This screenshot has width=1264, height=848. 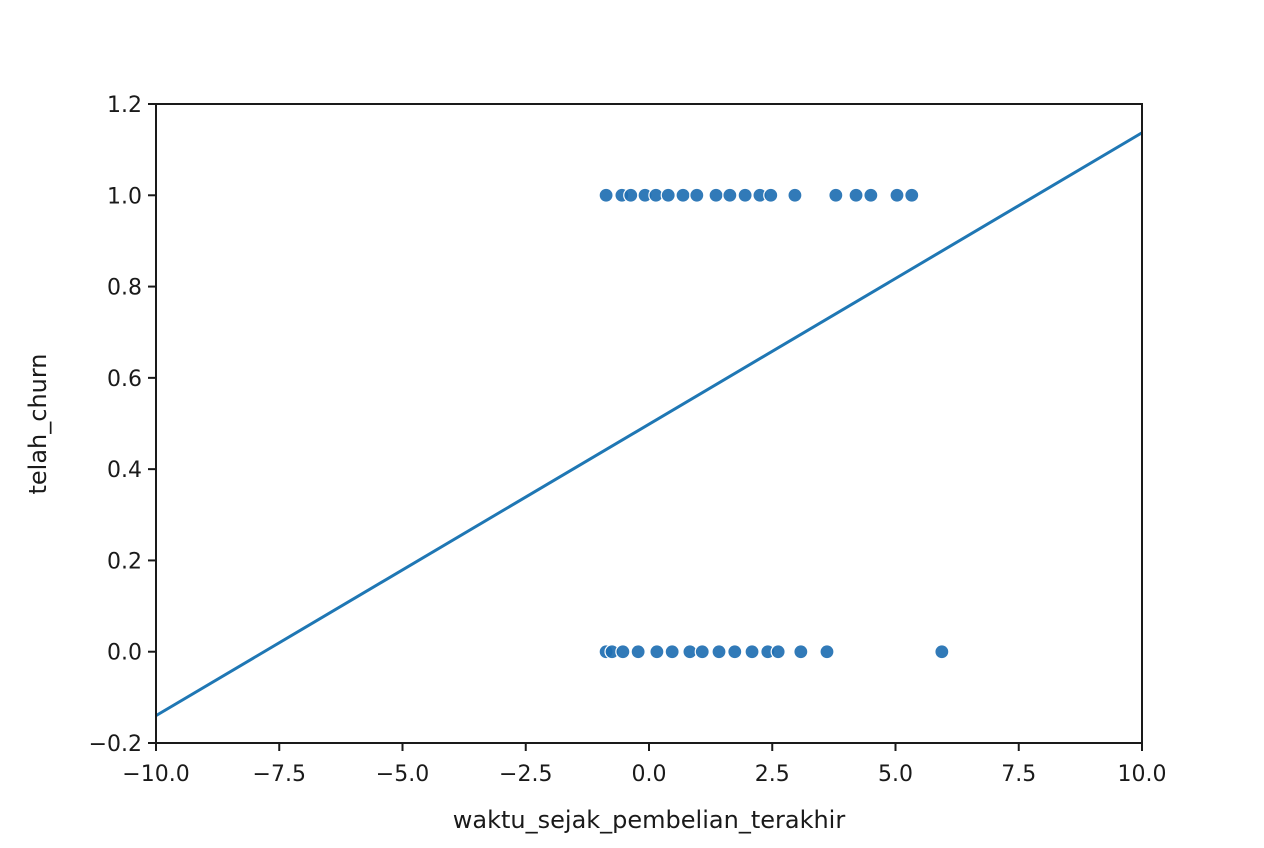 I want to click on x-tick-label: 2.5, so click(x=772, y=774).